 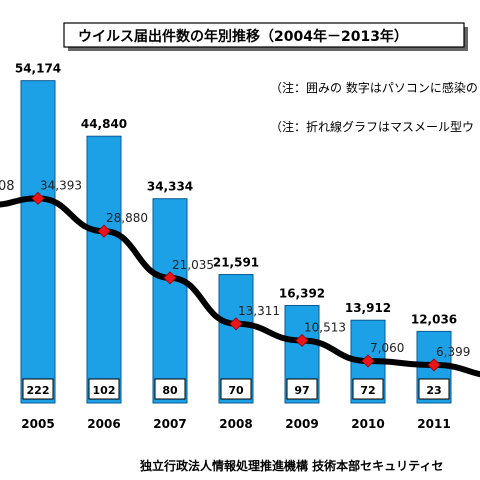 I want to click on x-tick-label: 2008, so click(x=235, y=424).